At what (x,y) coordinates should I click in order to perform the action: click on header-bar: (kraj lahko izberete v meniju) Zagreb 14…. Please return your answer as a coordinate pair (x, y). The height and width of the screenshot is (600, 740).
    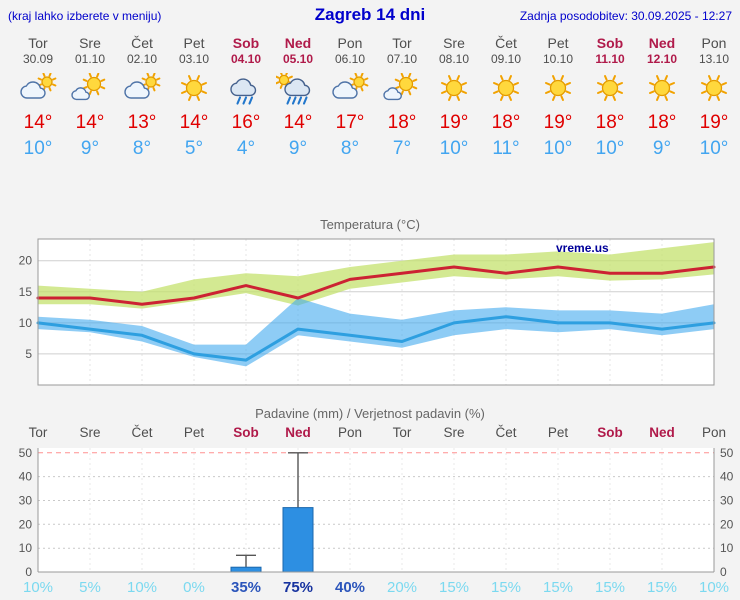
    Looking at the image, I should click on (370, 12).